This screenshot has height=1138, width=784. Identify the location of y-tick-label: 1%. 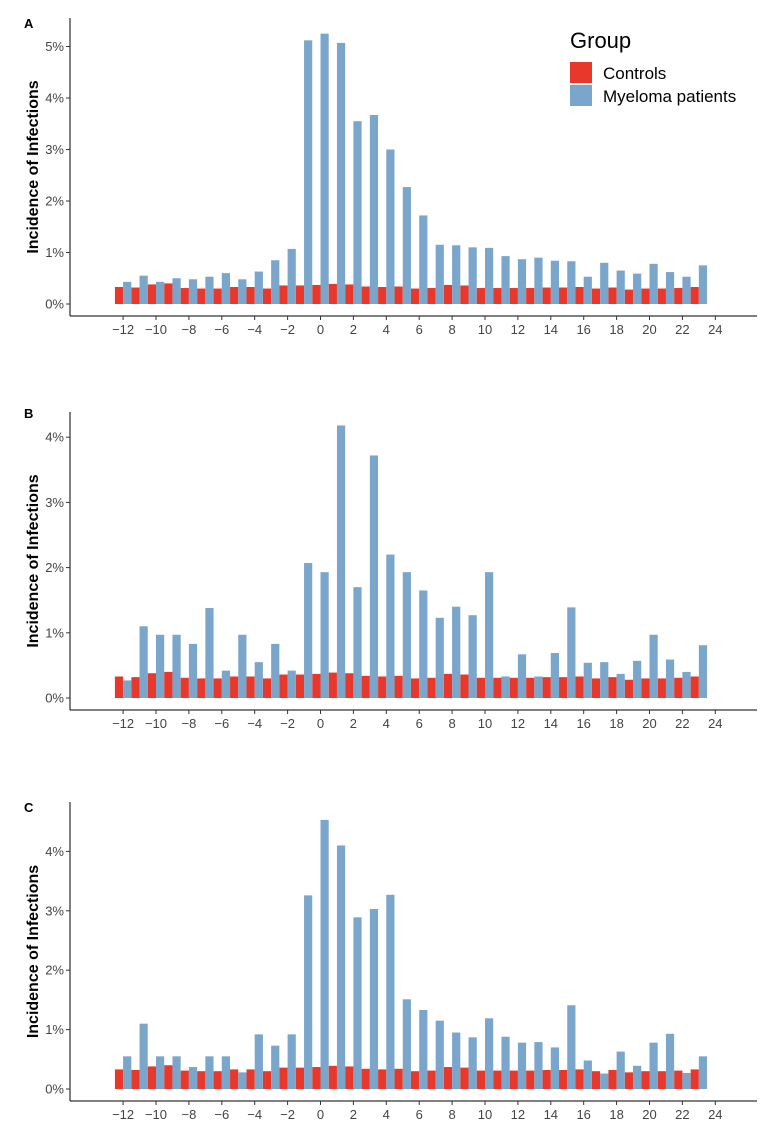
(54, 252).